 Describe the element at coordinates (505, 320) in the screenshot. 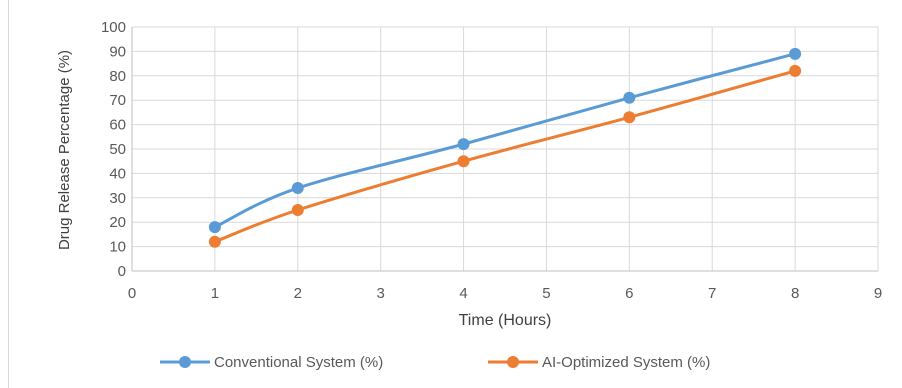

I see `x-axis-title: Time (Hours)` at that location.